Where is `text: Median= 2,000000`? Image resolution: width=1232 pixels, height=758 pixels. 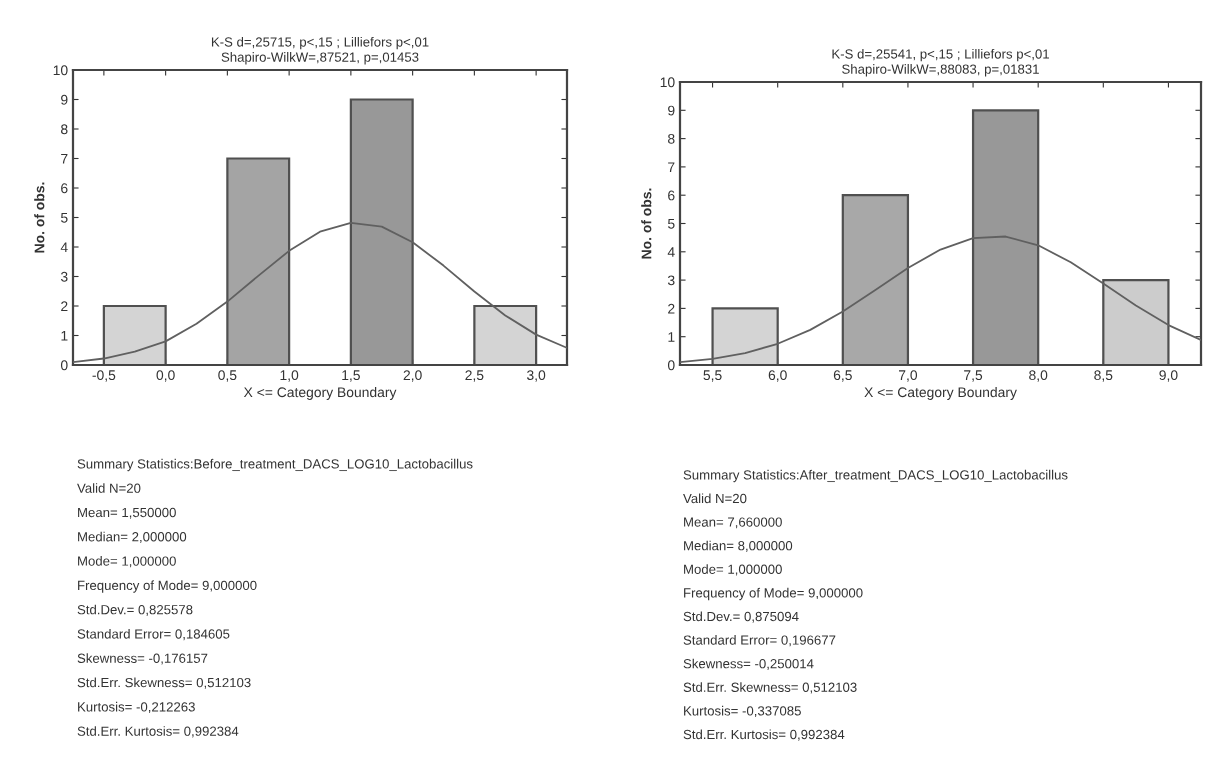 text: Median= 2,000000 is located at coordinates (132, 537).